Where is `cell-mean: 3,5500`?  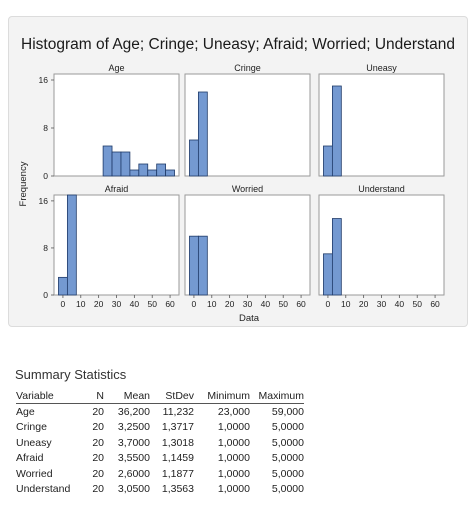
cell-mean: 3,5500 is located at coordinates (133, 458).